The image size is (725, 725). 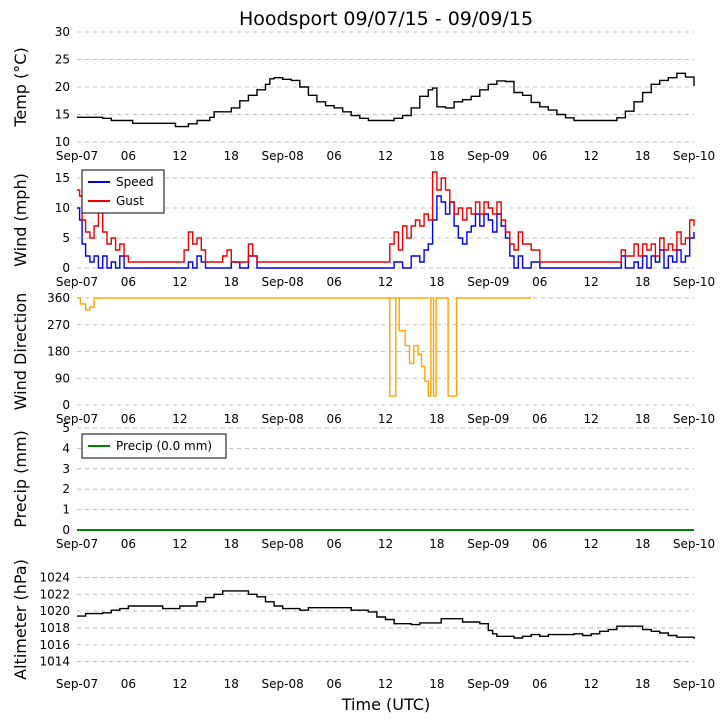 I want to click on y-axis-label: Precip (mm), so click(x=20, y=479).